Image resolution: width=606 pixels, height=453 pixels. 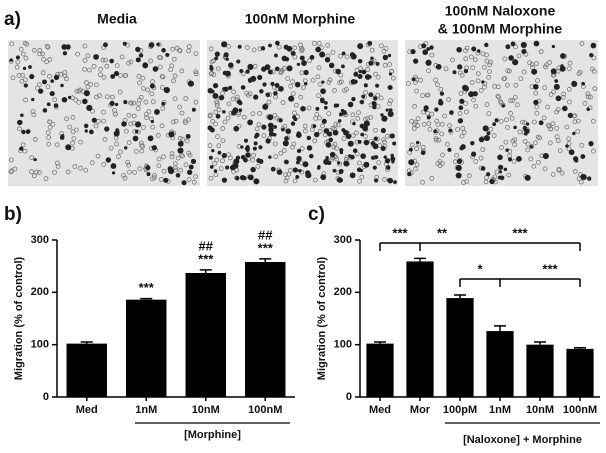 I want to click on x-tick-label: 10nM, so click(x=206, y=410).